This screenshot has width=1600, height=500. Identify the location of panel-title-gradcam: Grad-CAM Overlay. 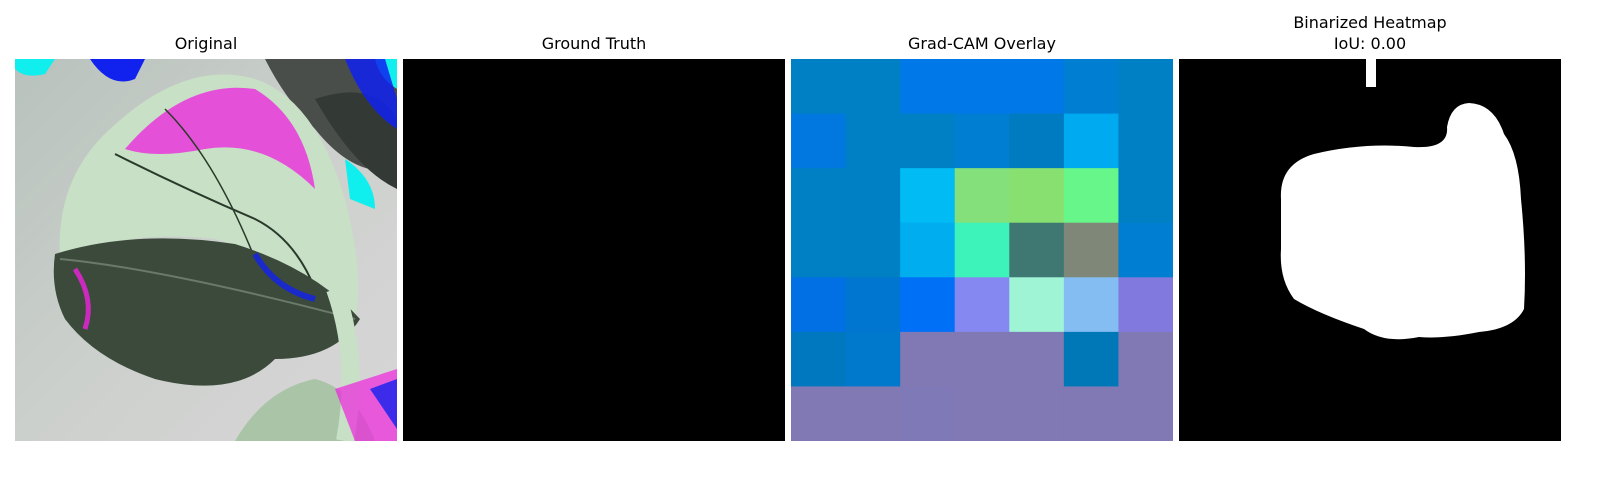
(982, 43).